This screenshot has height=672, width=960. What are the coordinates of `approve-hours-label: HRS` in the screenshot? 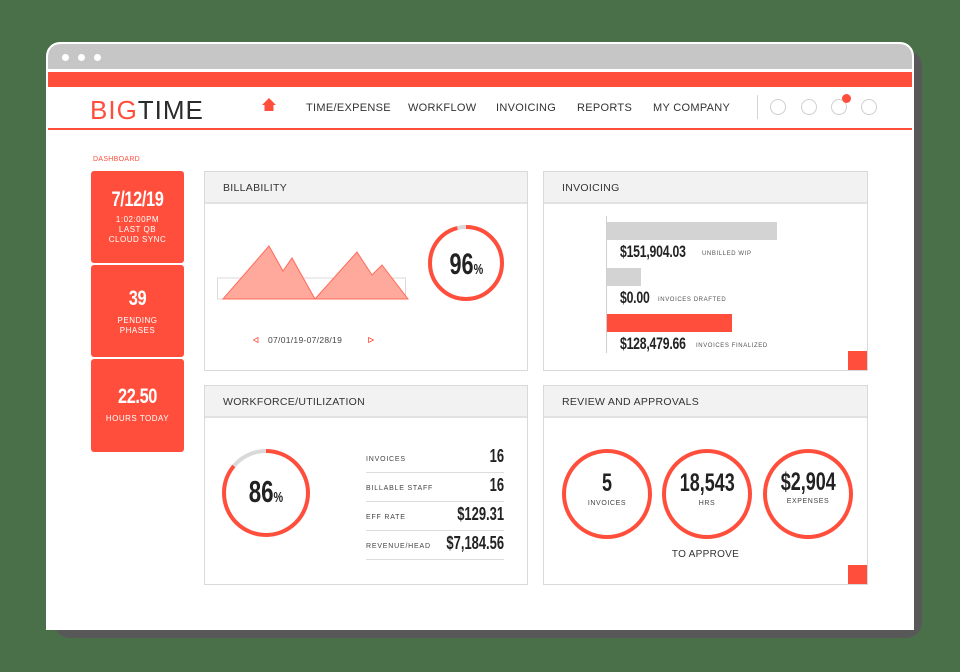 It's located at (707, 503).